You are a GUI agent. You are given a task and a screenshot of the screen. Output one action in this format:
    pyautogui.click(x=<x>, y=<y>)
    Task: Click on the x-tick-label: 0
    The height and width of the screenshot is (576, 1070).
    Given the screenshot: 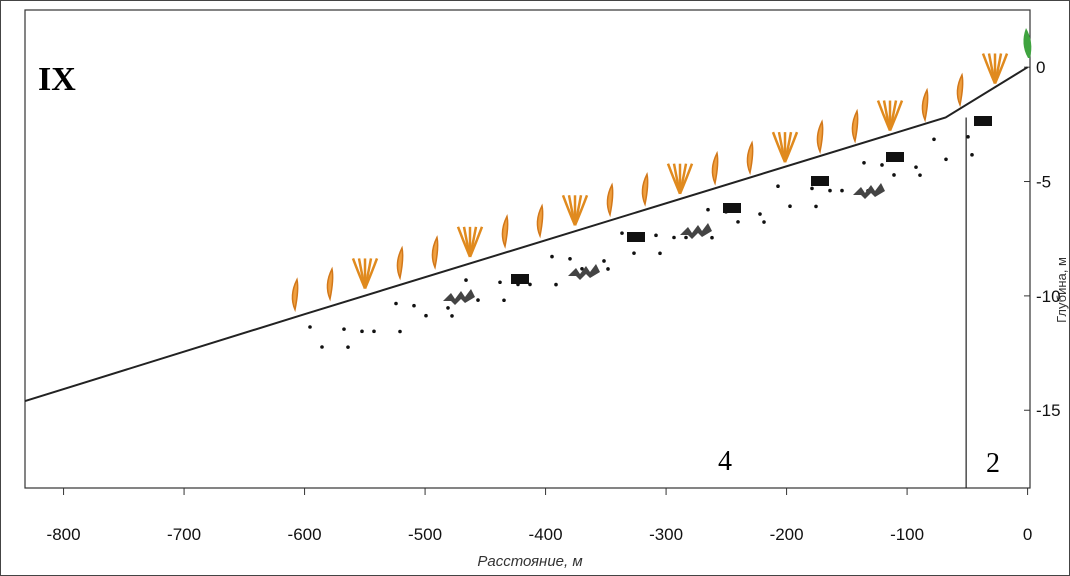 What is the action you would take?
    pyautogui.click(x=1027, y=534)
    